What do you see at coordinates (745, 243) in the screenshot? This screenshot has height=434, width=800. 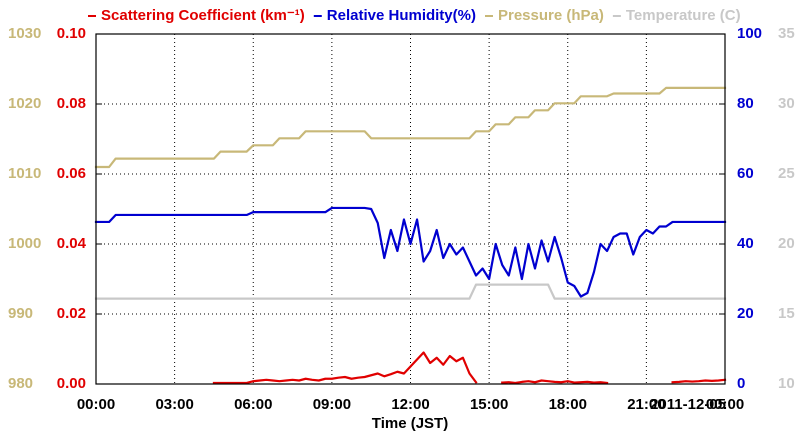 I see `y2-tick-label: 40` at bounding box center [745, 243].